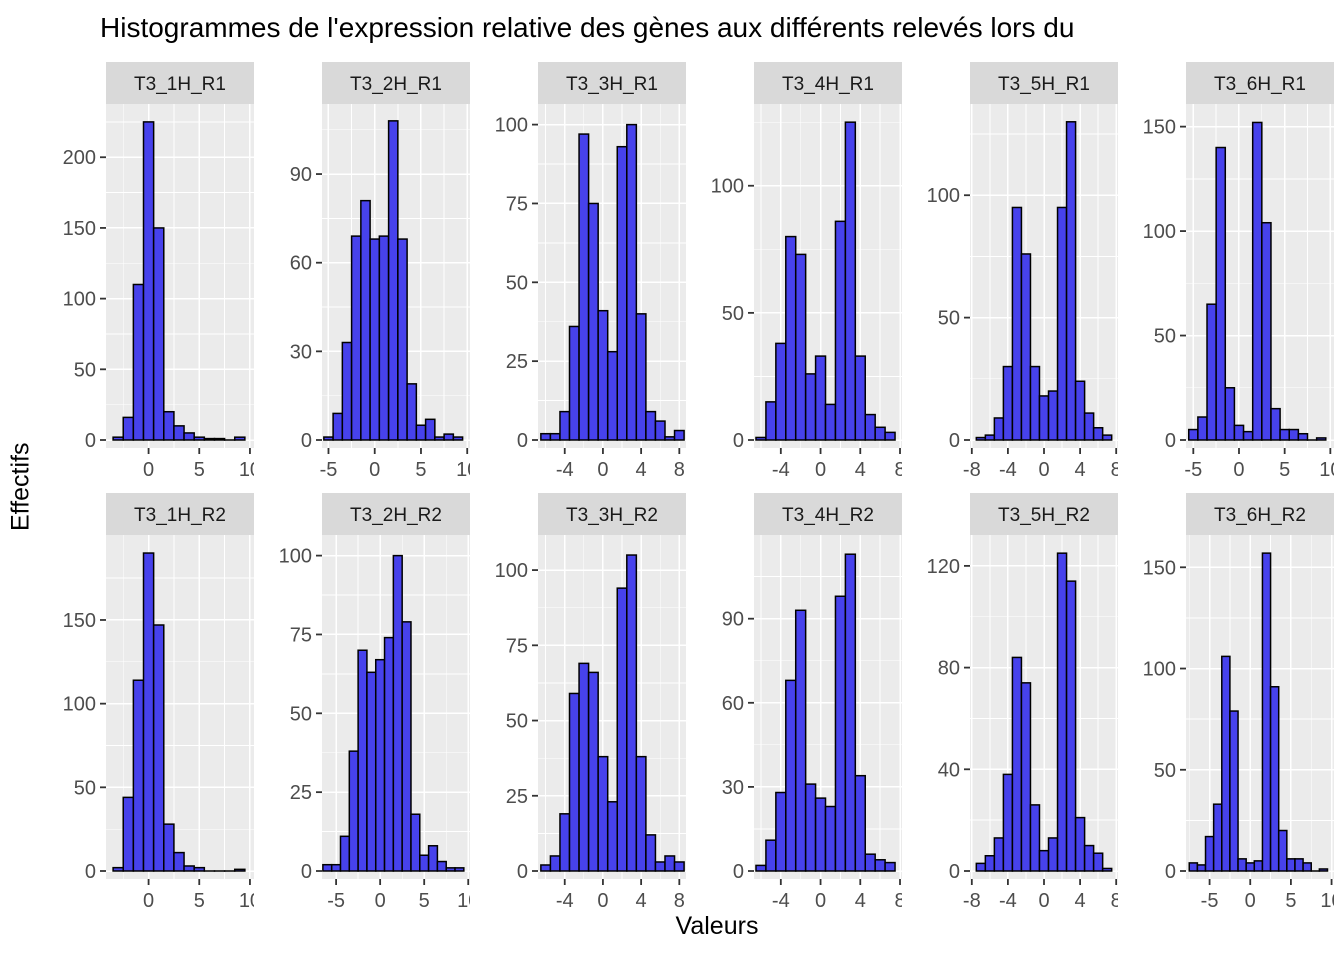 Image resolution: width=1344 pixels, height=960 pixels. Describe the element at coordinates (396, 84) in the screenshot. I see `facet-strip-label: T3_2H_R1` at that location.